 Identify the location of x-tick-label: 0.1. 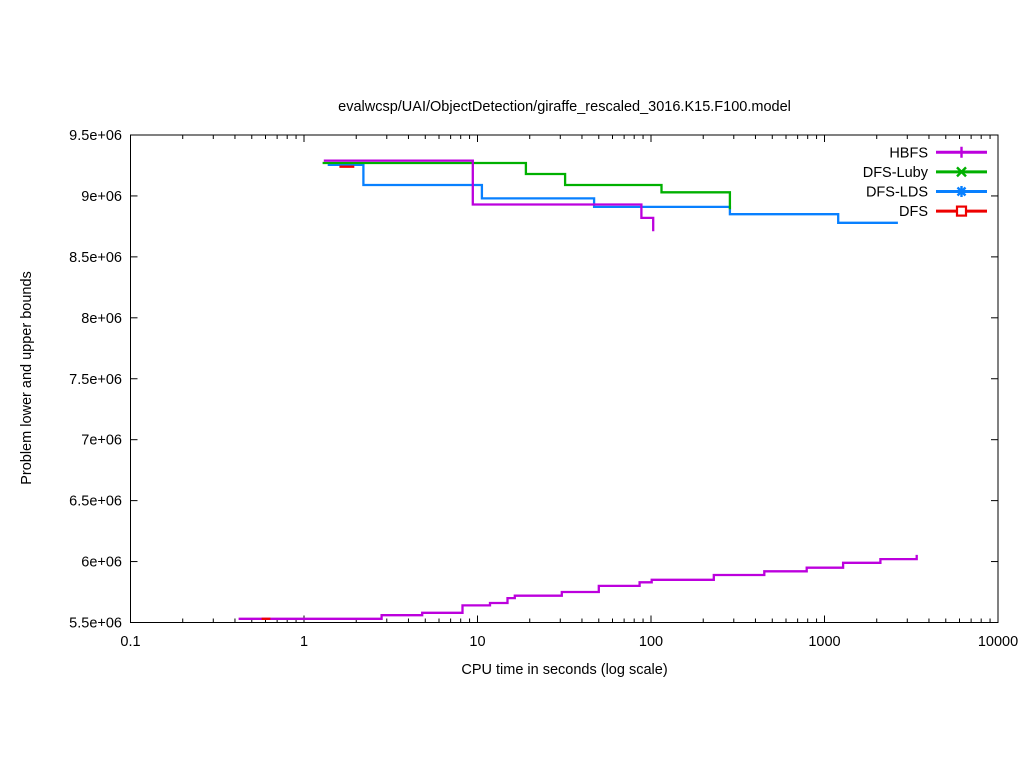
(130, 642).